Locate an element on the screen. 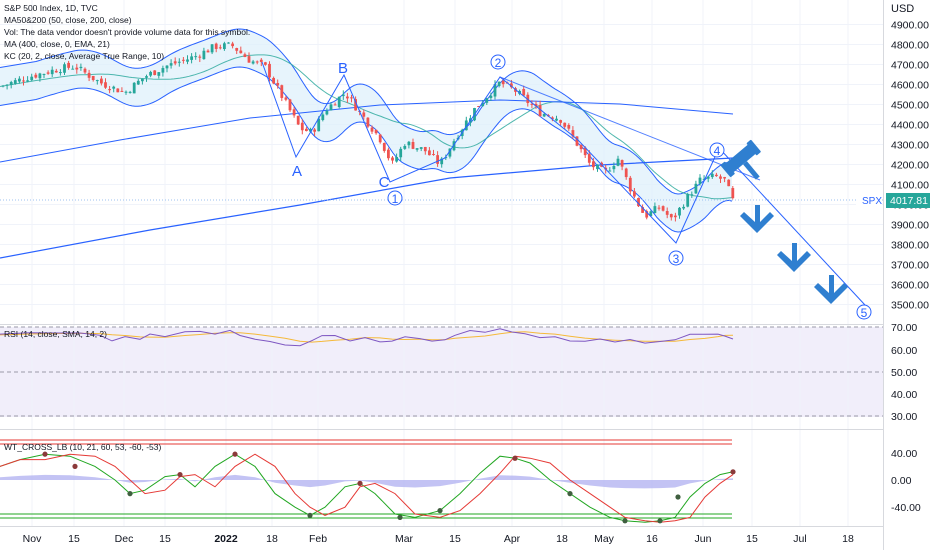 This screenshot has width=932, height=555. legend-ema400: MA (400, close, 0, EMA, 21) is located at coordinates (57, 44).